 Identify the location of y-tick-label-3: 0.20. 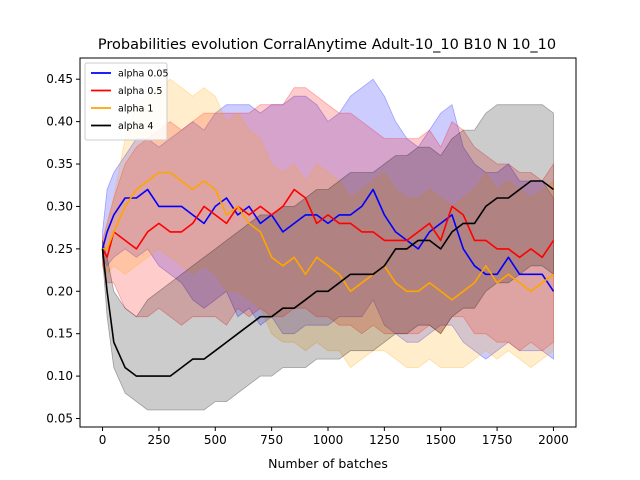
(59, 291).